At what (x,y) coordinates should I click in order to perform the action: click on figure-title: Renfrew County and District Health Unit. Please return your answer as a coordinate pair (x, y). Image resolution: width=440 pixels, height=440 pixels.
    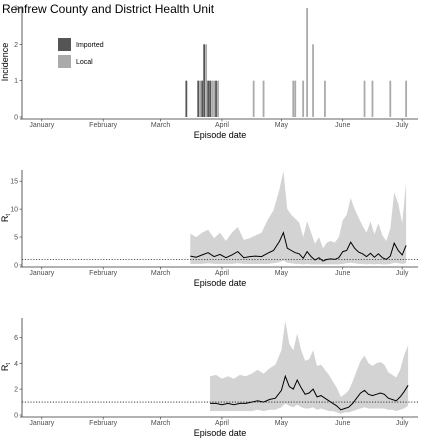
    Looking at the image, I should click on (108, 9).